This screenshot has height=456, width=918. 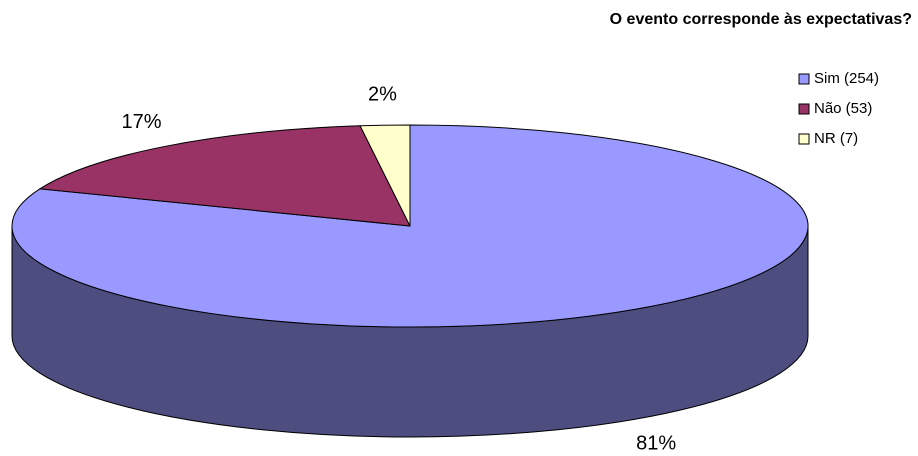 What do you see at coordinates (846, 78) in the screenshot?
I see `legend-label: Sim (254)` at bounding box center [846, 78].